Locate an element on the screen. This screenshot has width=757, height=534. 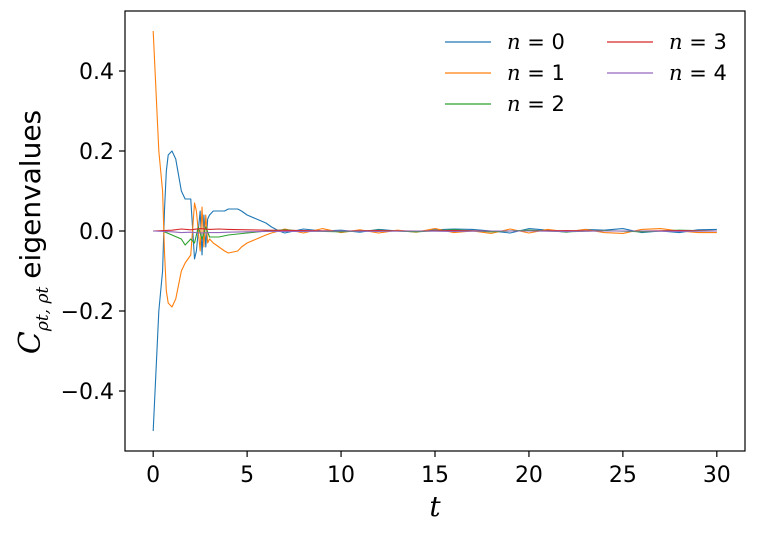
y-tick-label: 0.0 is located at coordinates (96, 232).